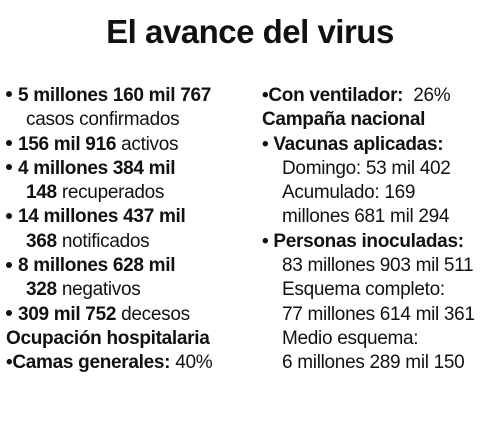 Image resolution: width=500 pixels, height=427 pixels. Describe the element at coordinates (378, 314) in the screenshot. I see `esquema-completo-value: 77 millones 614 mil 361` at that location.